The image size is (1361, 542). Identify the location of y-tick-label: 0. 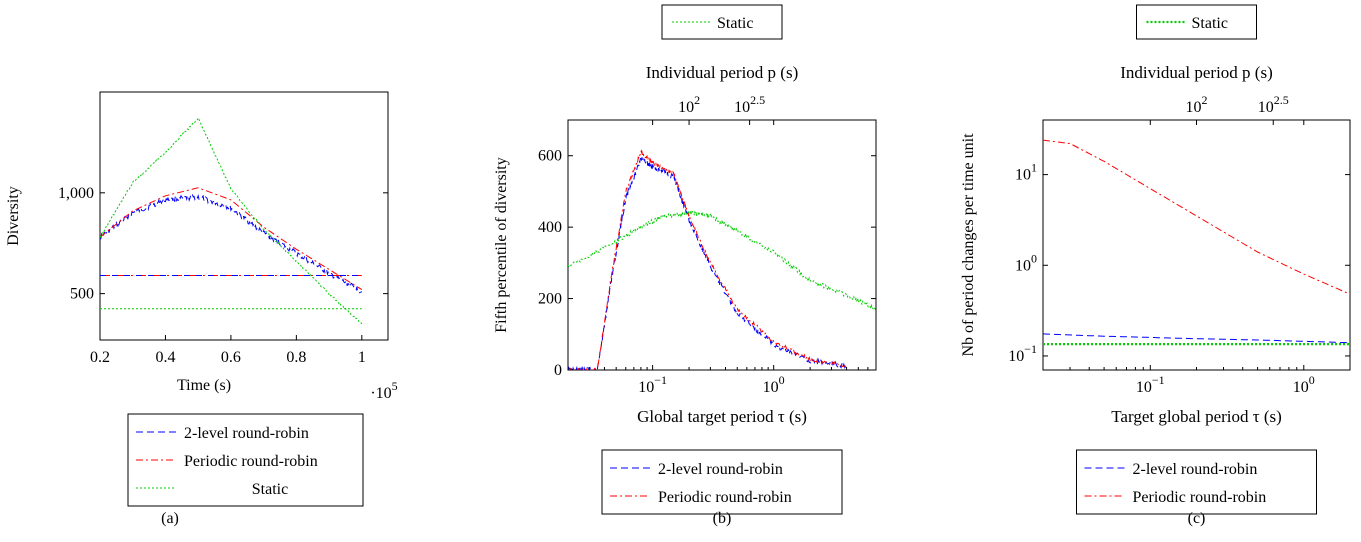
(558, 370).